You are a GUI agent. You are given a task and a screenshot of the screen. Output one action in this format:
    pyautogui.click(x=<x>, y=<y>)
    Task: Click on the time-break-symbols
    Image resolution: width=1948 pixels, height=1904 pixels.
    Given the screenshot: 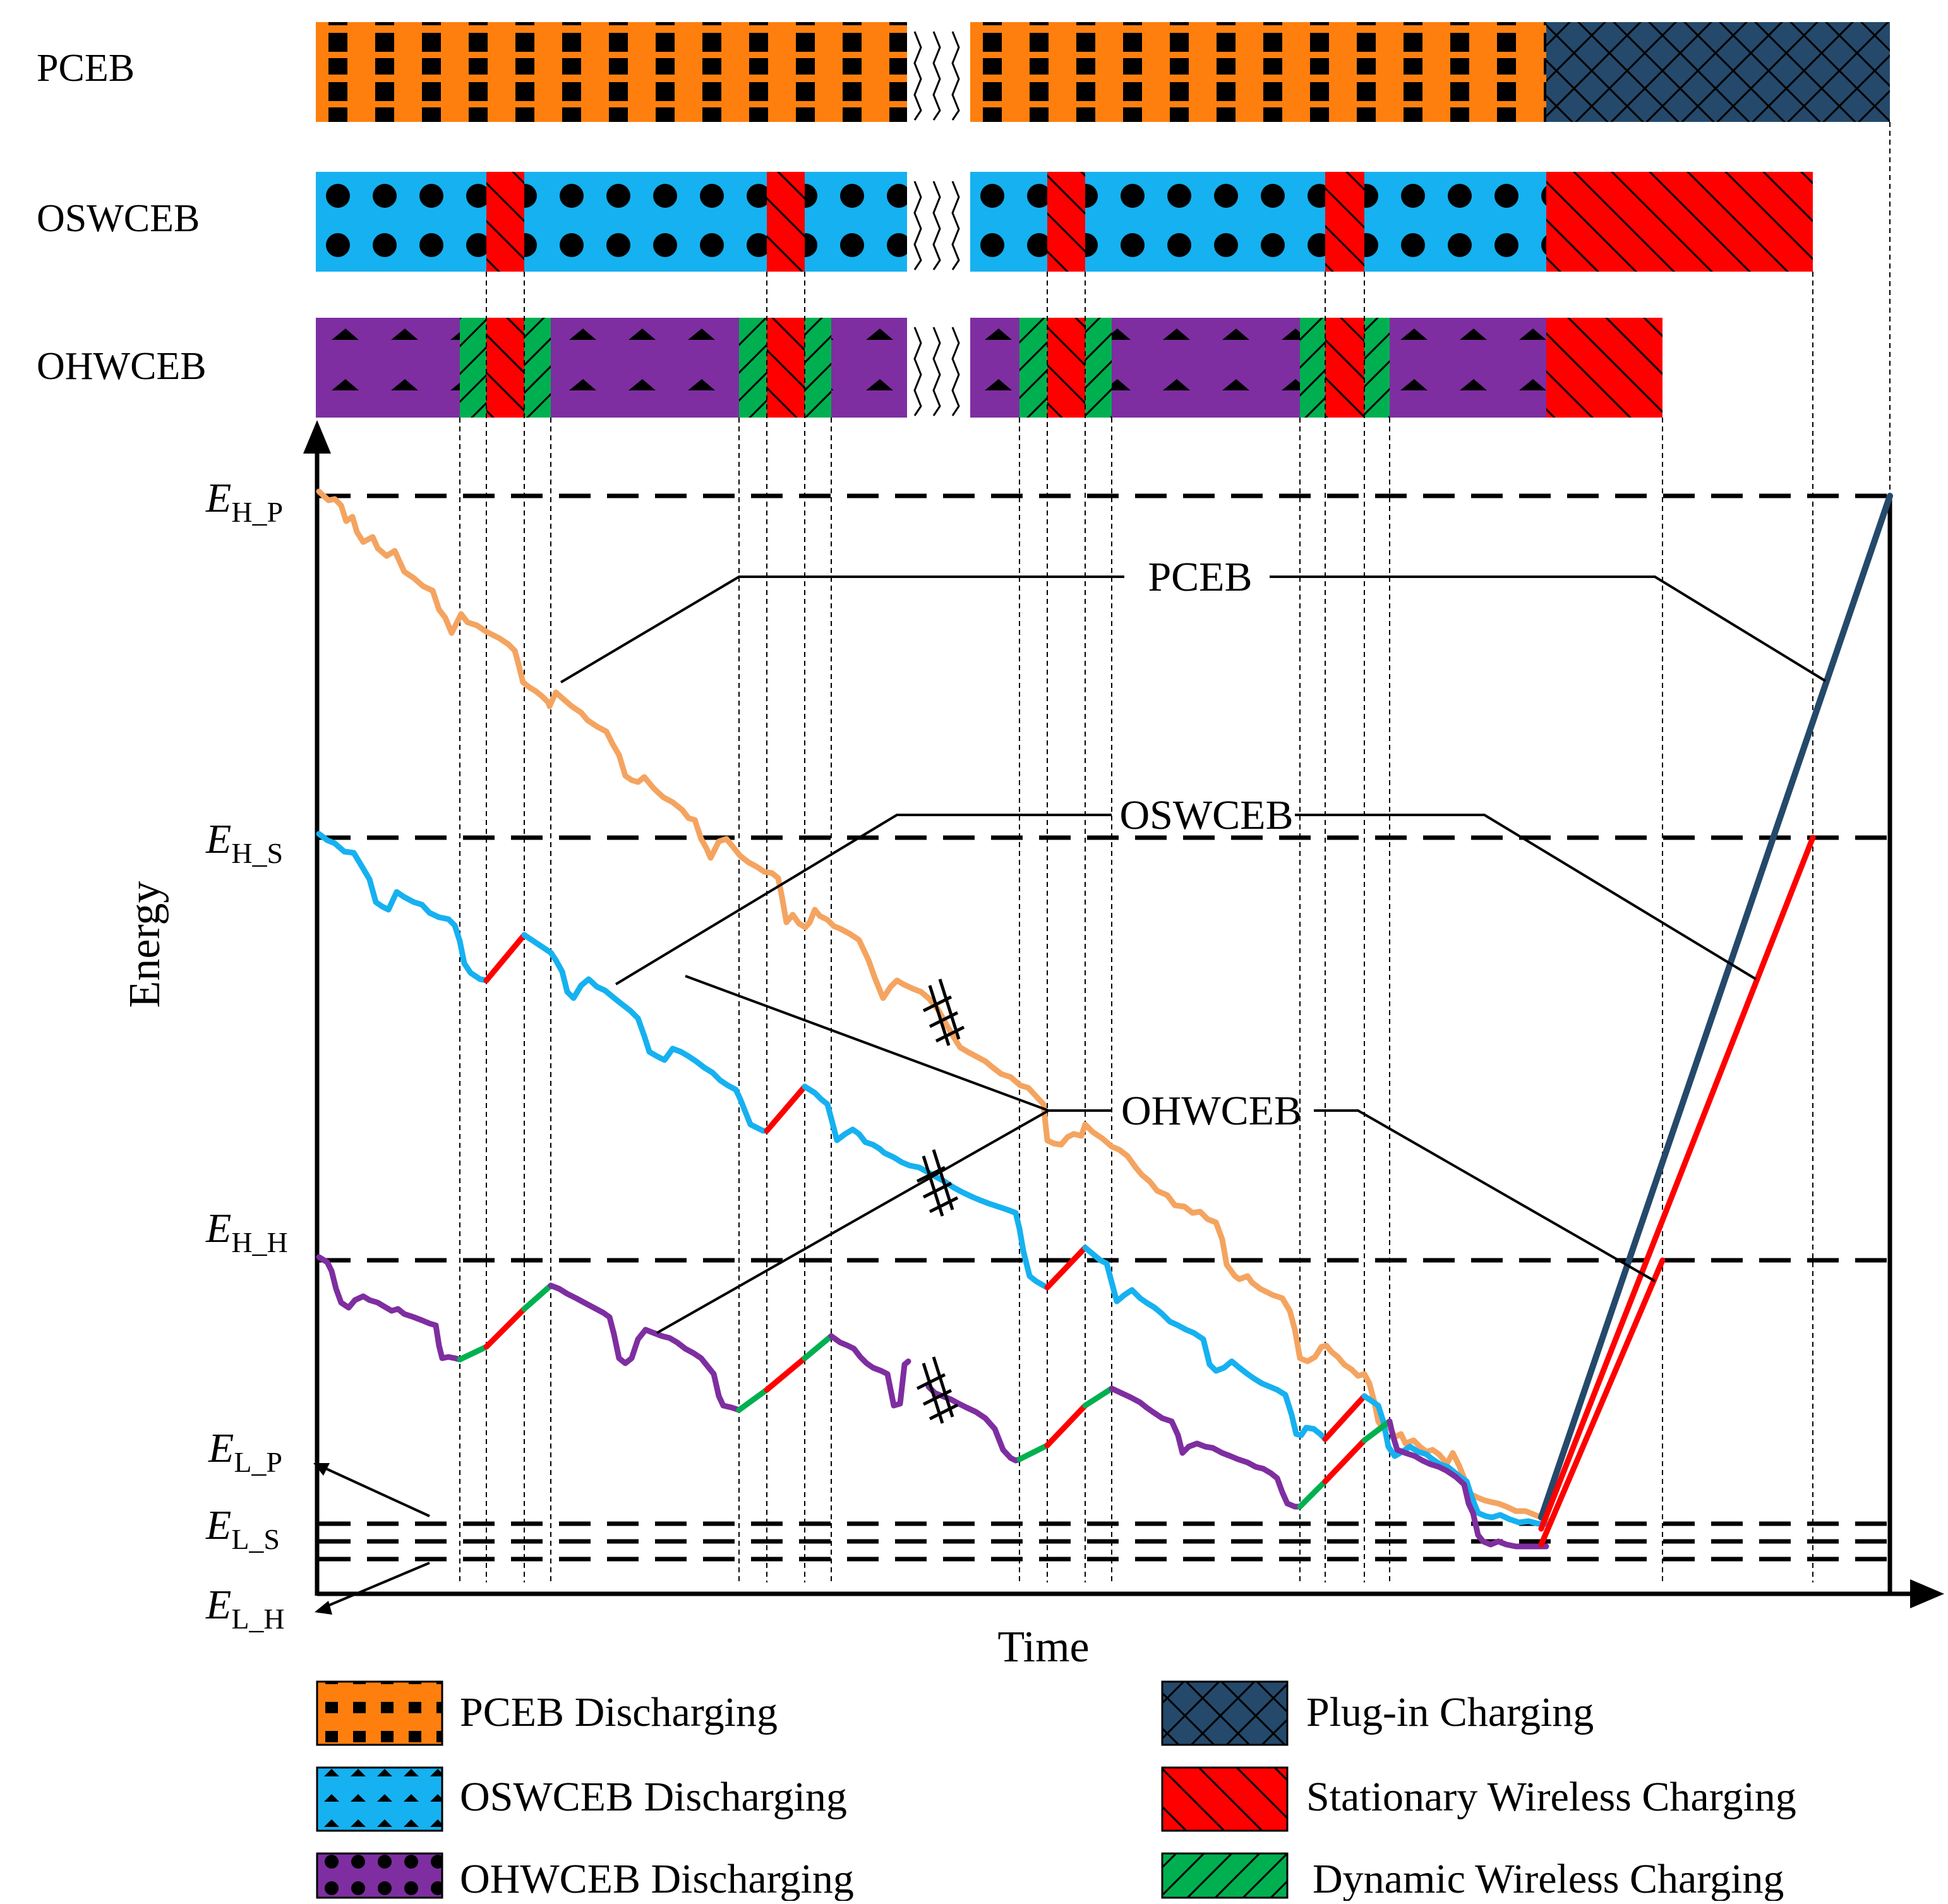 What is the action you would take?
    pyautogui.click(x=936, y=223)
    